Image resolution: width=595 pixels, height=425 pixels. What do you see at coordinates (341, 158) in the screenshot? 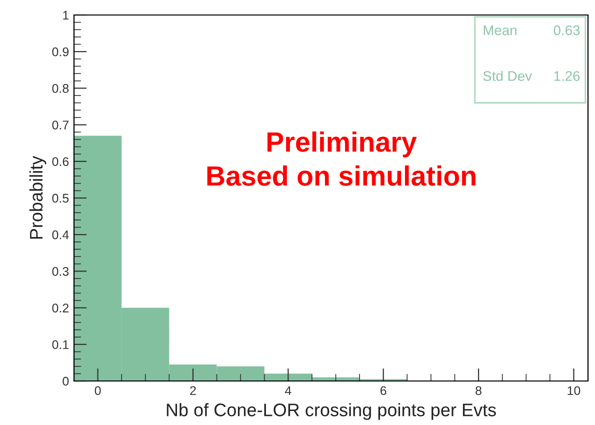
I see `annotation: Preliminary Based on simulation` at bounding box center [341, 158].